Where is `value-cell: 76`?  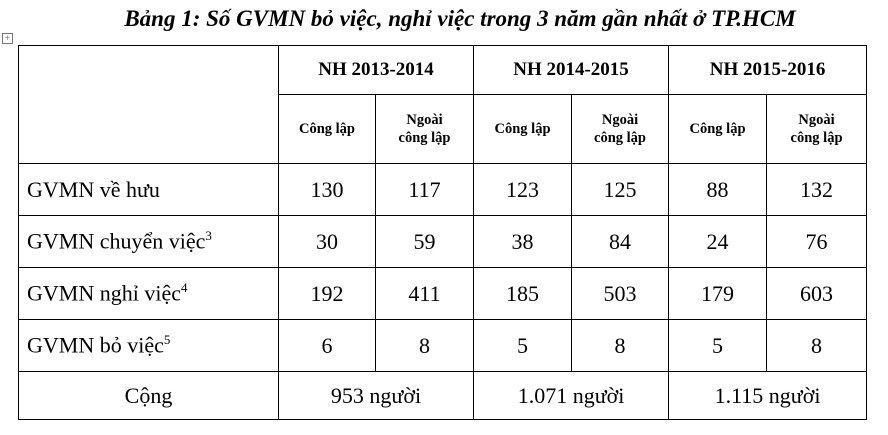 value-cell: 76 is located at coordinates (817, 241).